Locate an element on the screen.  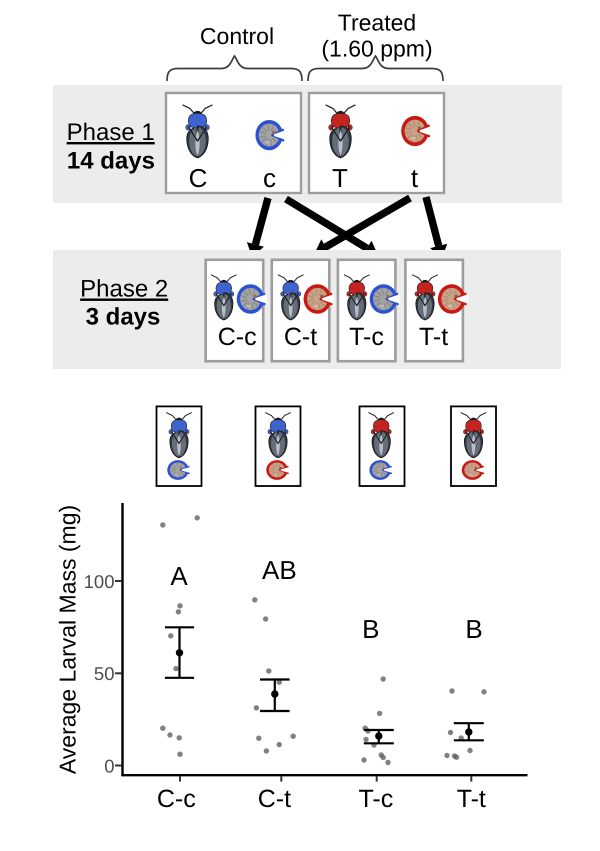
svg-text: T is located at coordinates (340, 178).